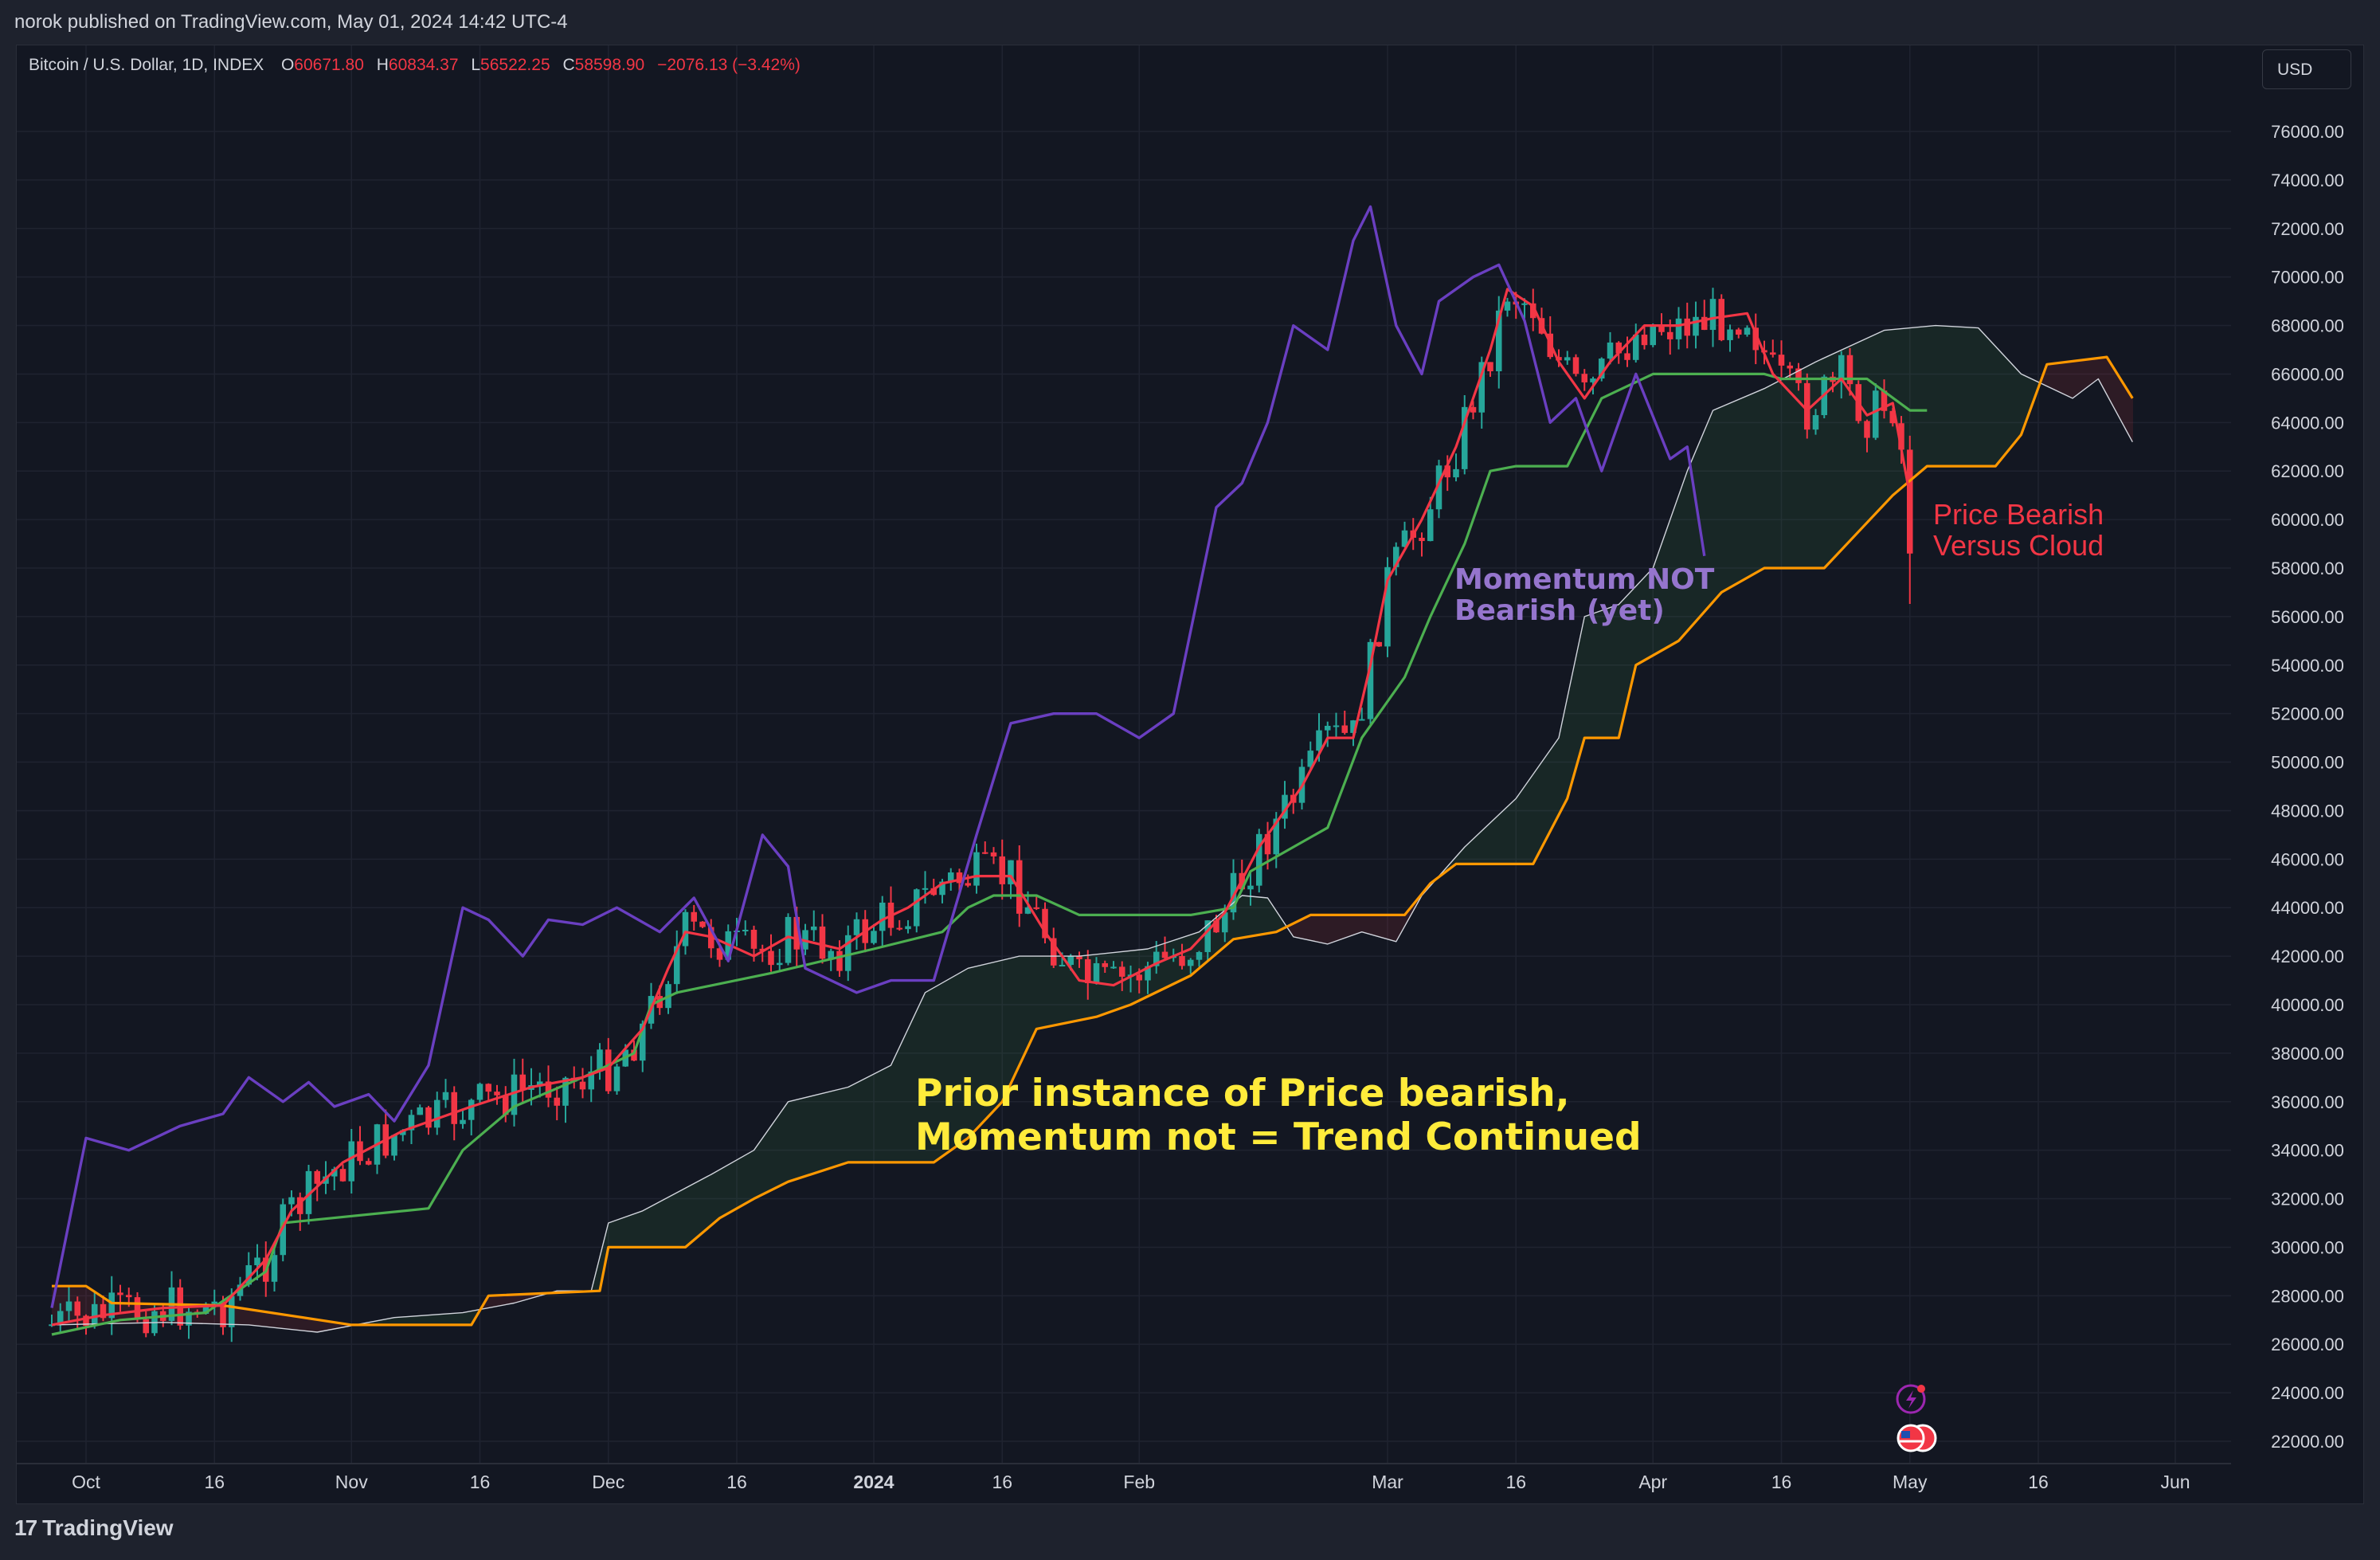 This screenshot has height=1560, width=2380. Describe the element at coordinates (873, 1482) in the screenshot. I see `time-tick-label: 2024` at that location.